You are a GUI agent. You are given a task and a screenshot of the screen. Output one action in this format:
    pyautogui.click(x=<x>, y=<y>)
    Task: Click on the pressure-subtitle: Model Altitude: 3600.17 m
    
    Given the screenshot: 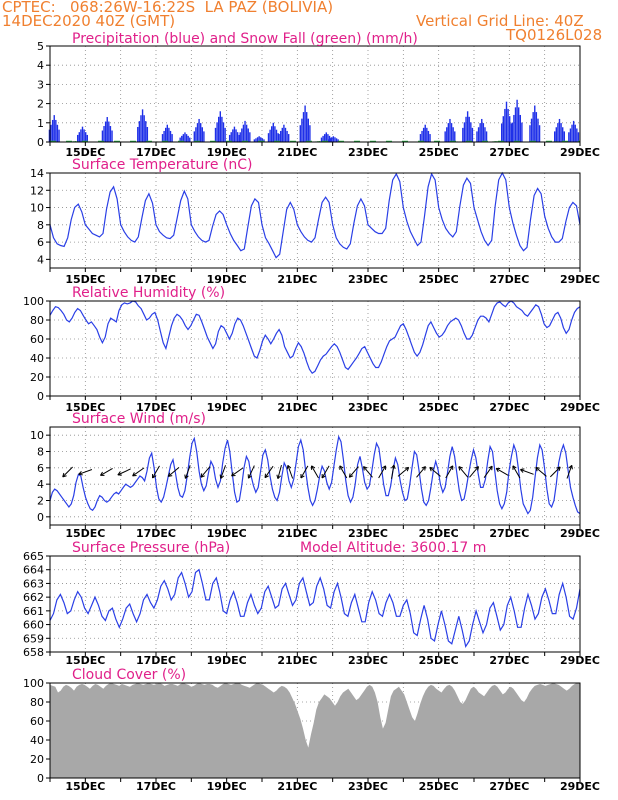 What is the action you would take?
    pyautogui.click(x=393, y=548)
    